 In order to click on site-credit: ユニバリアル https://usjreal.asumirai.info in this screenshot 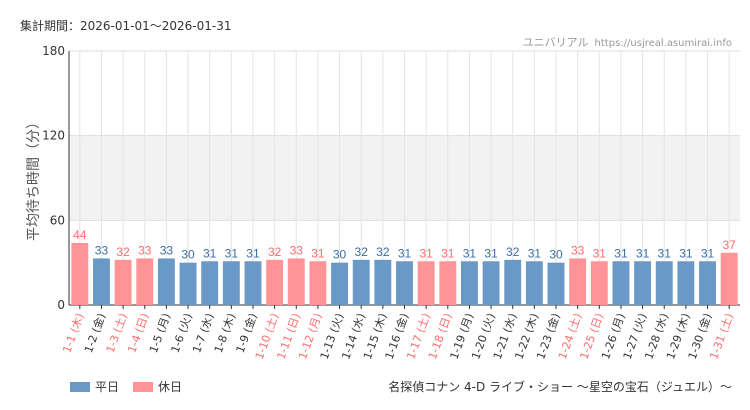, I will do `click(627, 42)`.